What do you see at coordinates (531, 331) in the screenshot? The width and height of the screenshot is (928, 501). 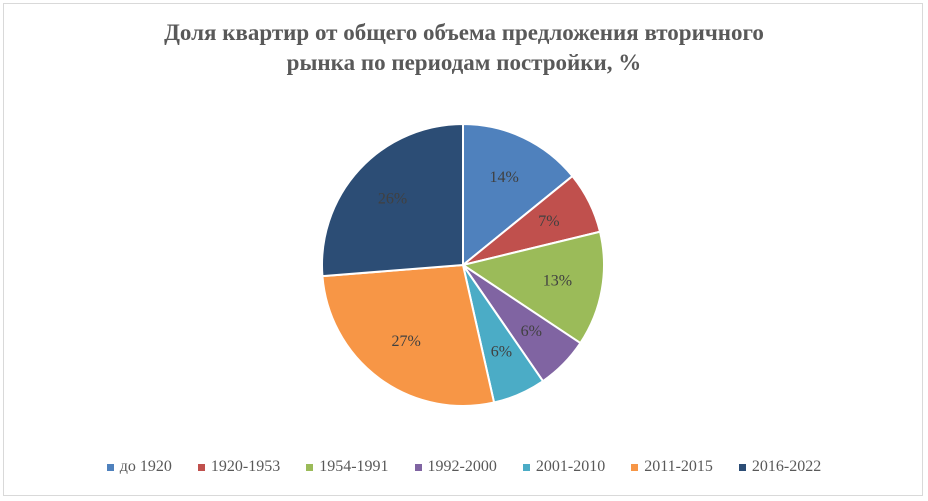 I see `data-label-4: 6%` at bounding box center [531, 331].